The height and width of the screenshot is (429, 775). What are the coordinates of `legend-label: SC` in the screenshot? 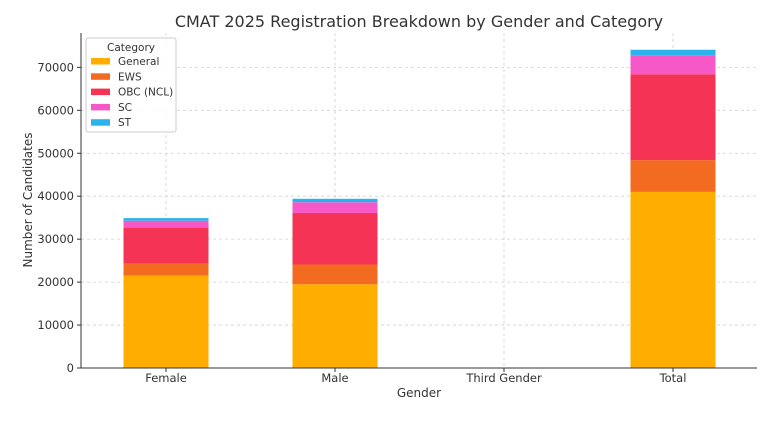 It's located at (125, 108).